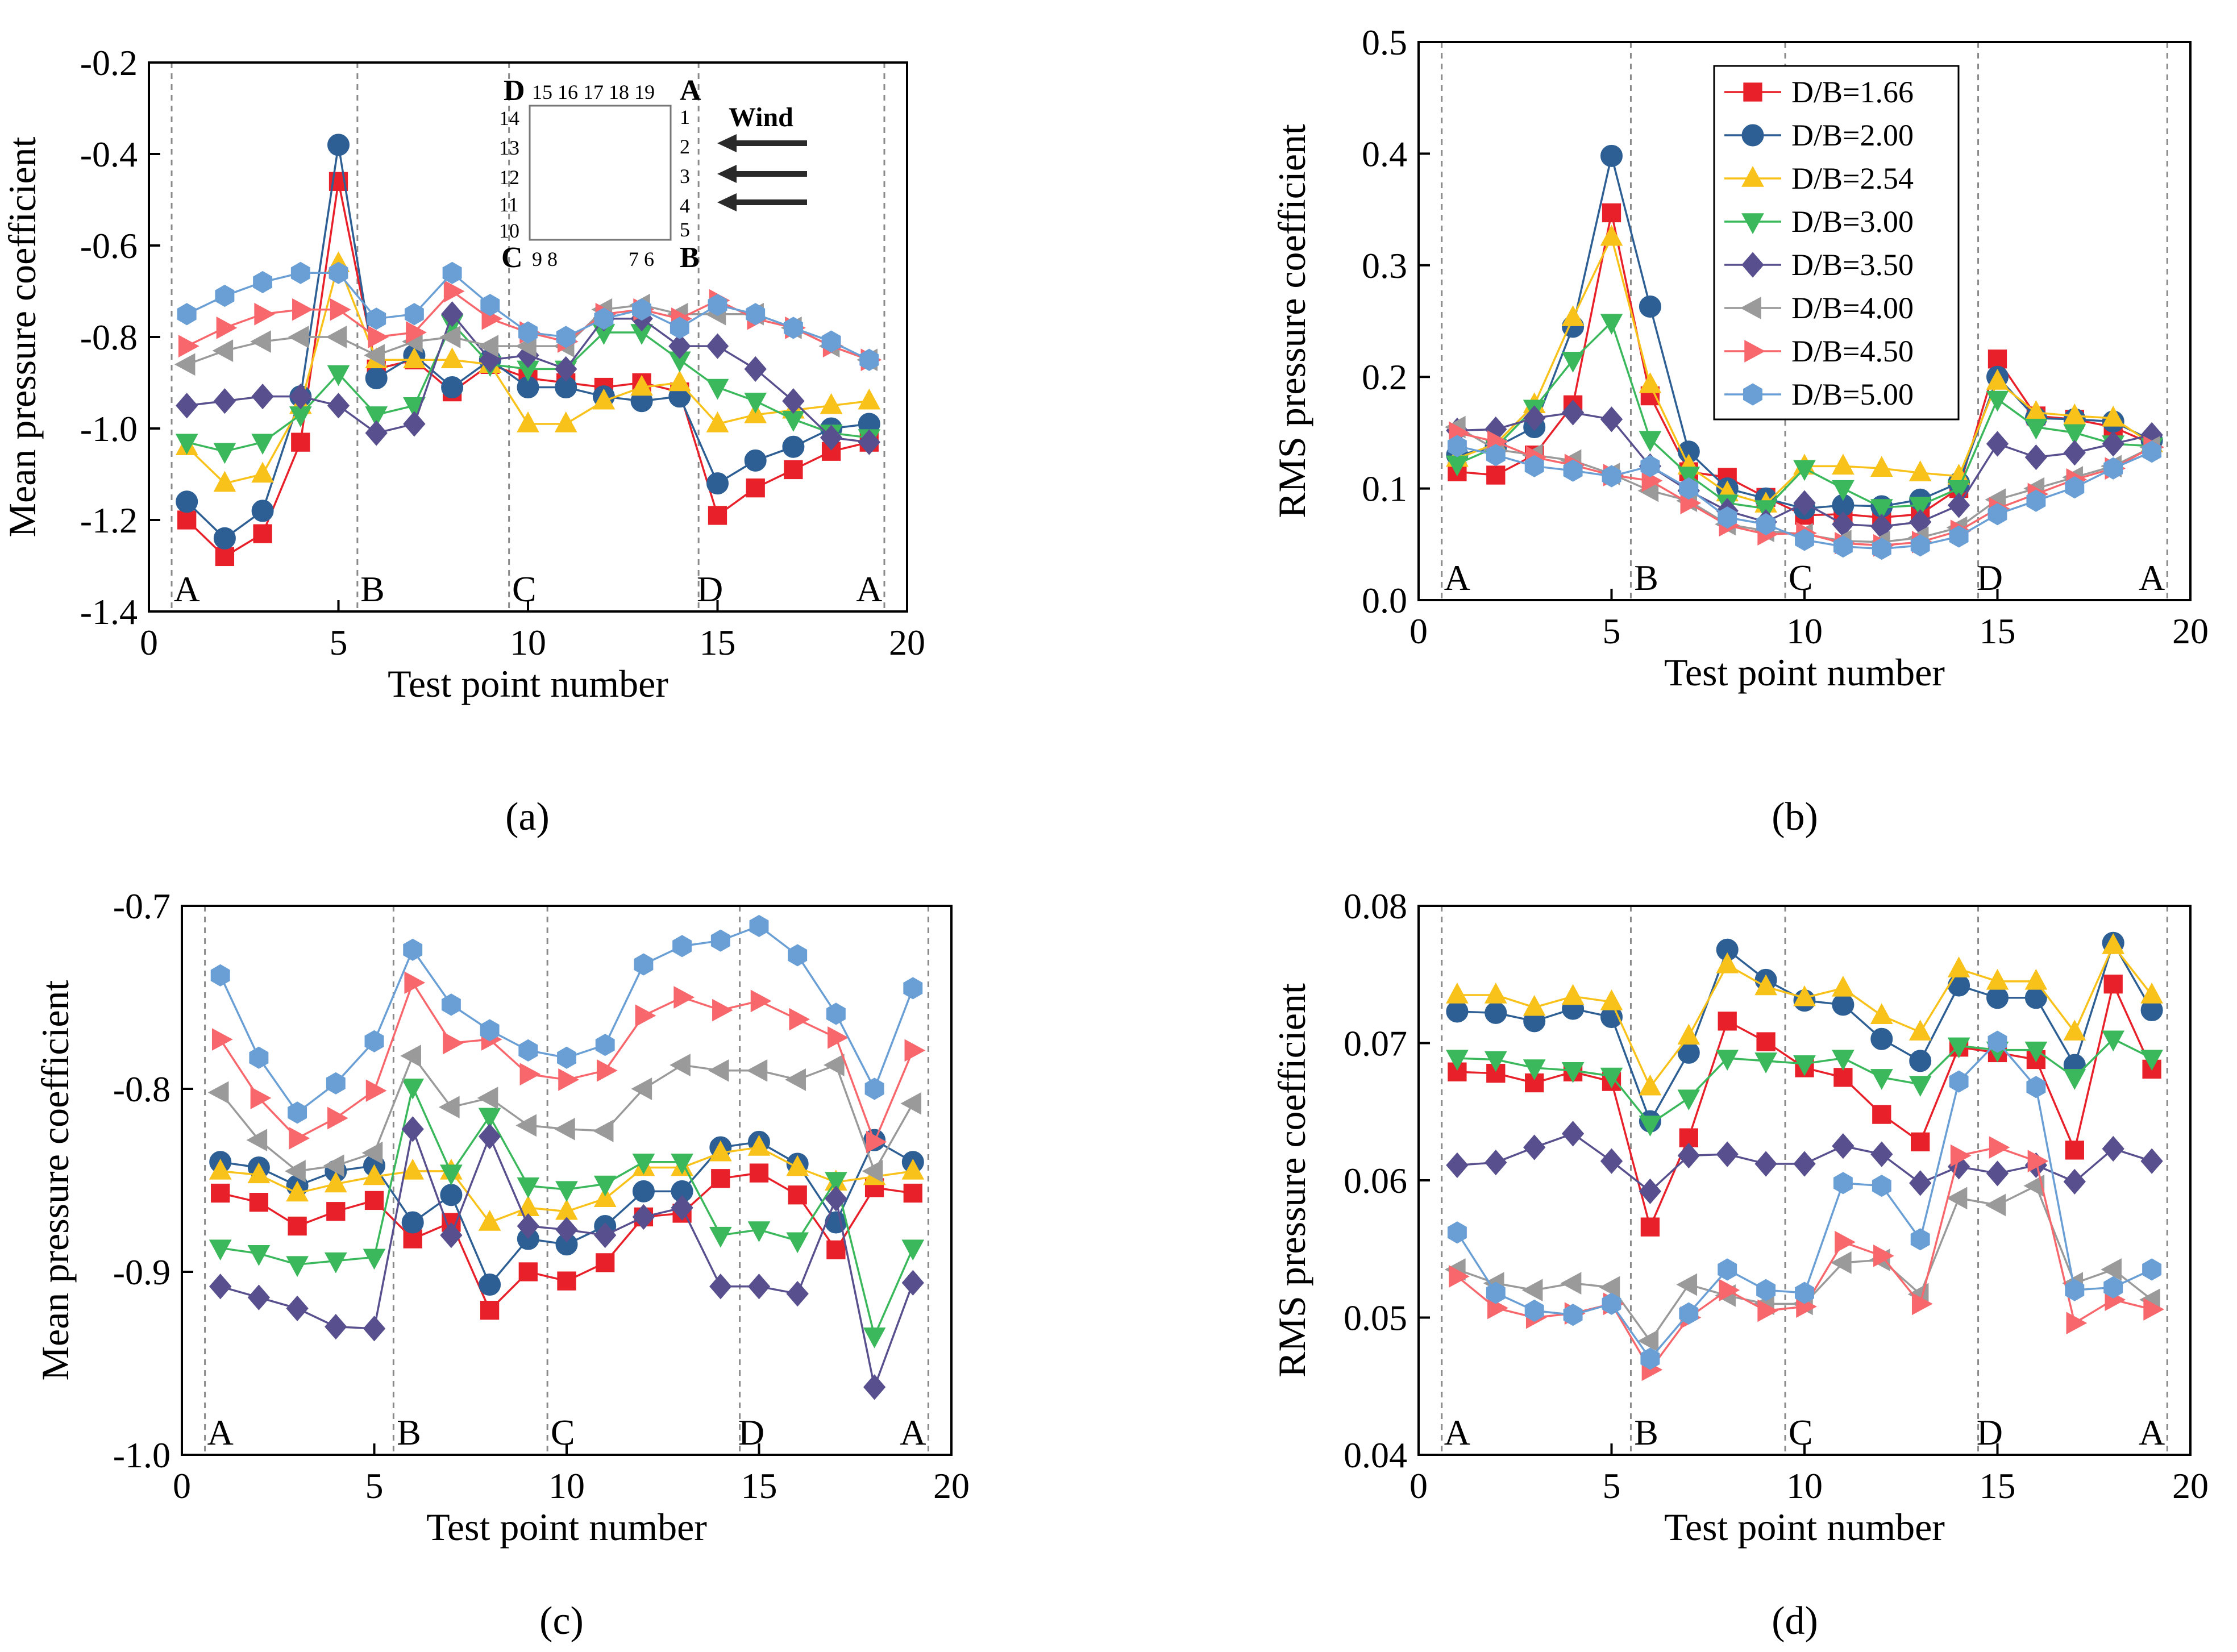 The width and height of the screenshot is (2237, 1652). What do you see at coordinates (1819, 394) in the screenshot?
I see `legend-item: D/B=5.00` at bounding box center [1819, 394].